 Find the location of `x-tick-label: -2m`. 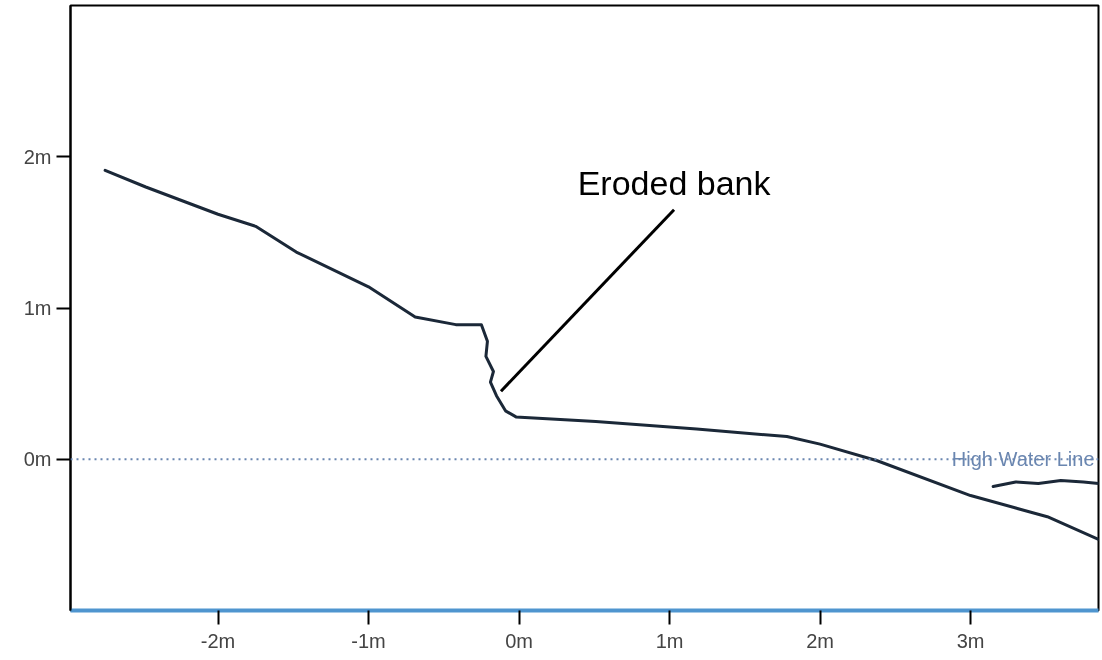

x-tick-label: -2m is located at coordinates (218, 640).